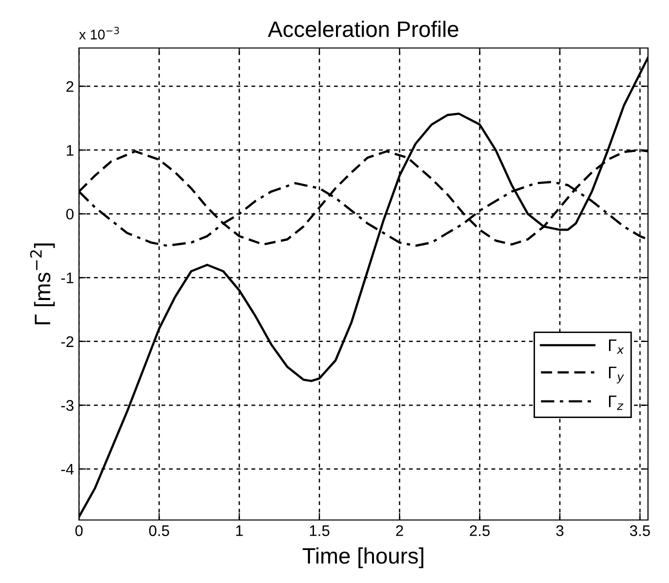  What do you see at coordinates (42, 284) in the screenshot?
I see `y-axis-title: Γ [ms$^{−2}$]` at bounding box center [42, 284].